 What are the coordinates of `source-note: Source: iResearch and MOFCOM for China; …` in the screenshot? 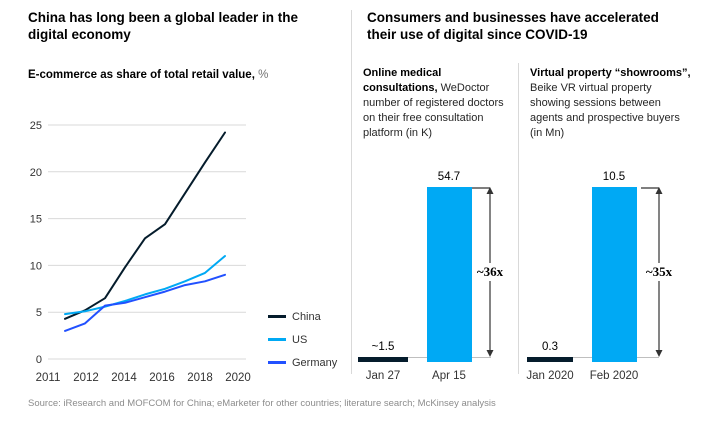 It's located at (262, 403).